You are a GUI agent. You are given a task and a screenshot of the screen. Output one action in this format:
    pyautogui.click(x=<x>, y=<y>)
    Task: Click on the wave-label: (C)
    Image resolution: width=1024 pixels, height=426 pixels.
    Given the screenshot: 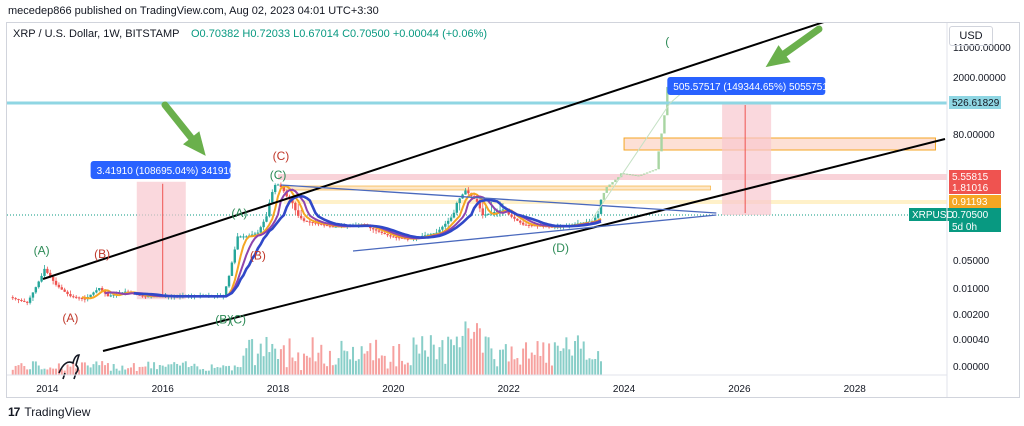 What is the action you would take?
    pyautogui.click(x=237, y=319)
    